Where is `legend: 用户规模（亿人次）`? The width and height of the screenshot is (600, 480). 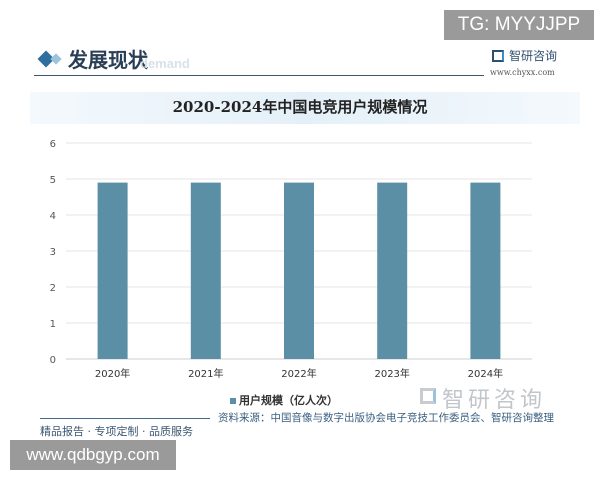
legend: 用户规模（亿人次） is located at coordinates (284, 400).